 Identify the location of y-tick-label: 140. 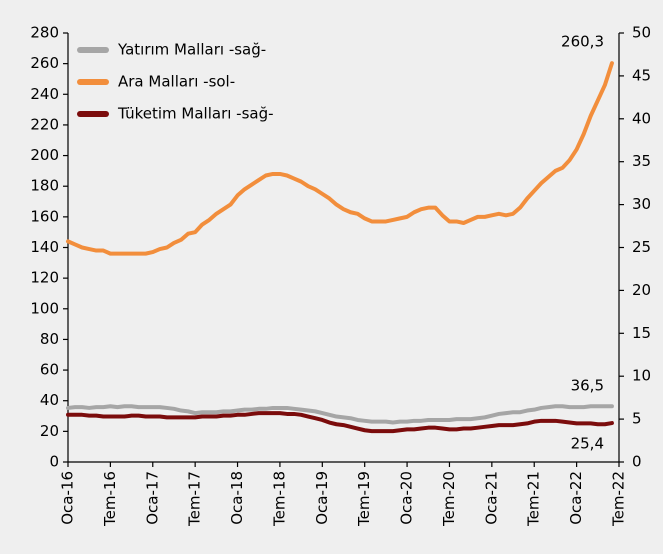
(44, 247).